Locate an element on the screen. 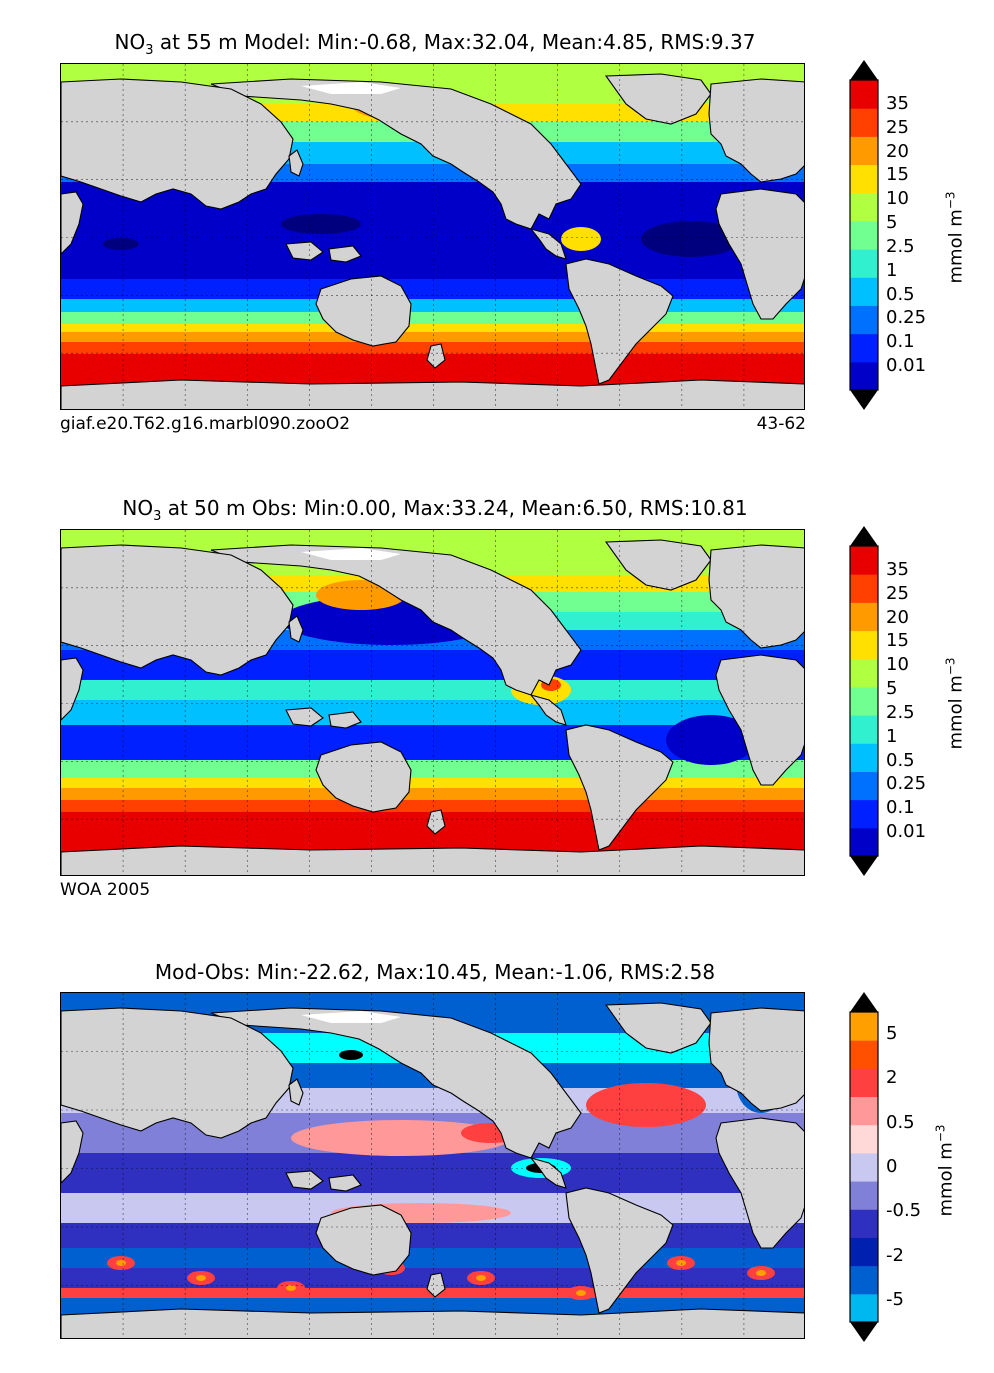 The width and height of the screenshot is (994, 1373). panel2-units: mmol m−3 is located at coordinates (955, 703).